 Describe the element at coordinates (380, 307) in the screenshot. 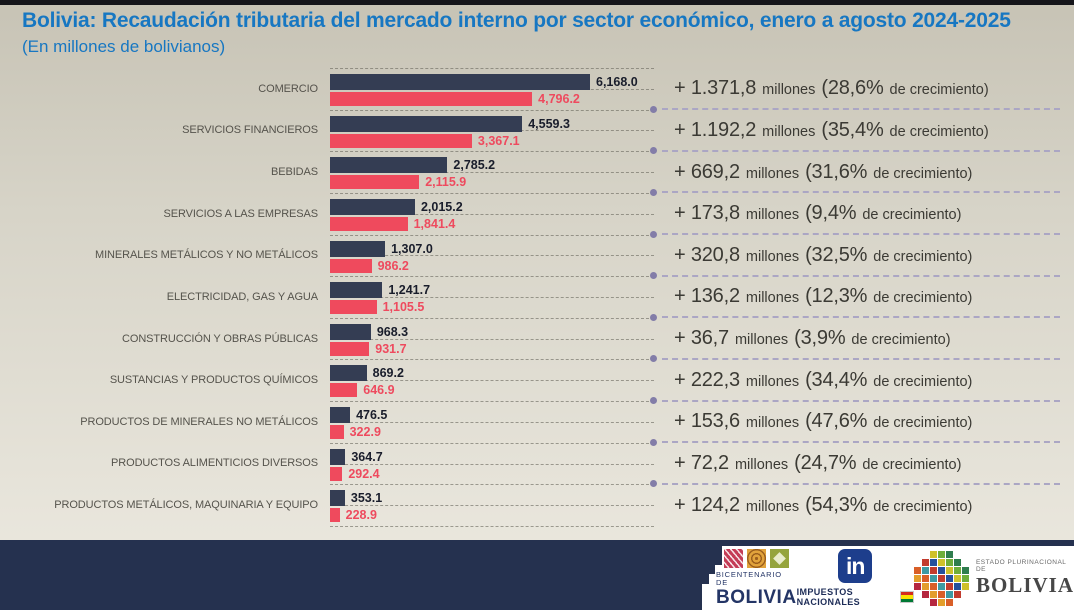

I see `bar-line-2024: 1,105.5` at that location.